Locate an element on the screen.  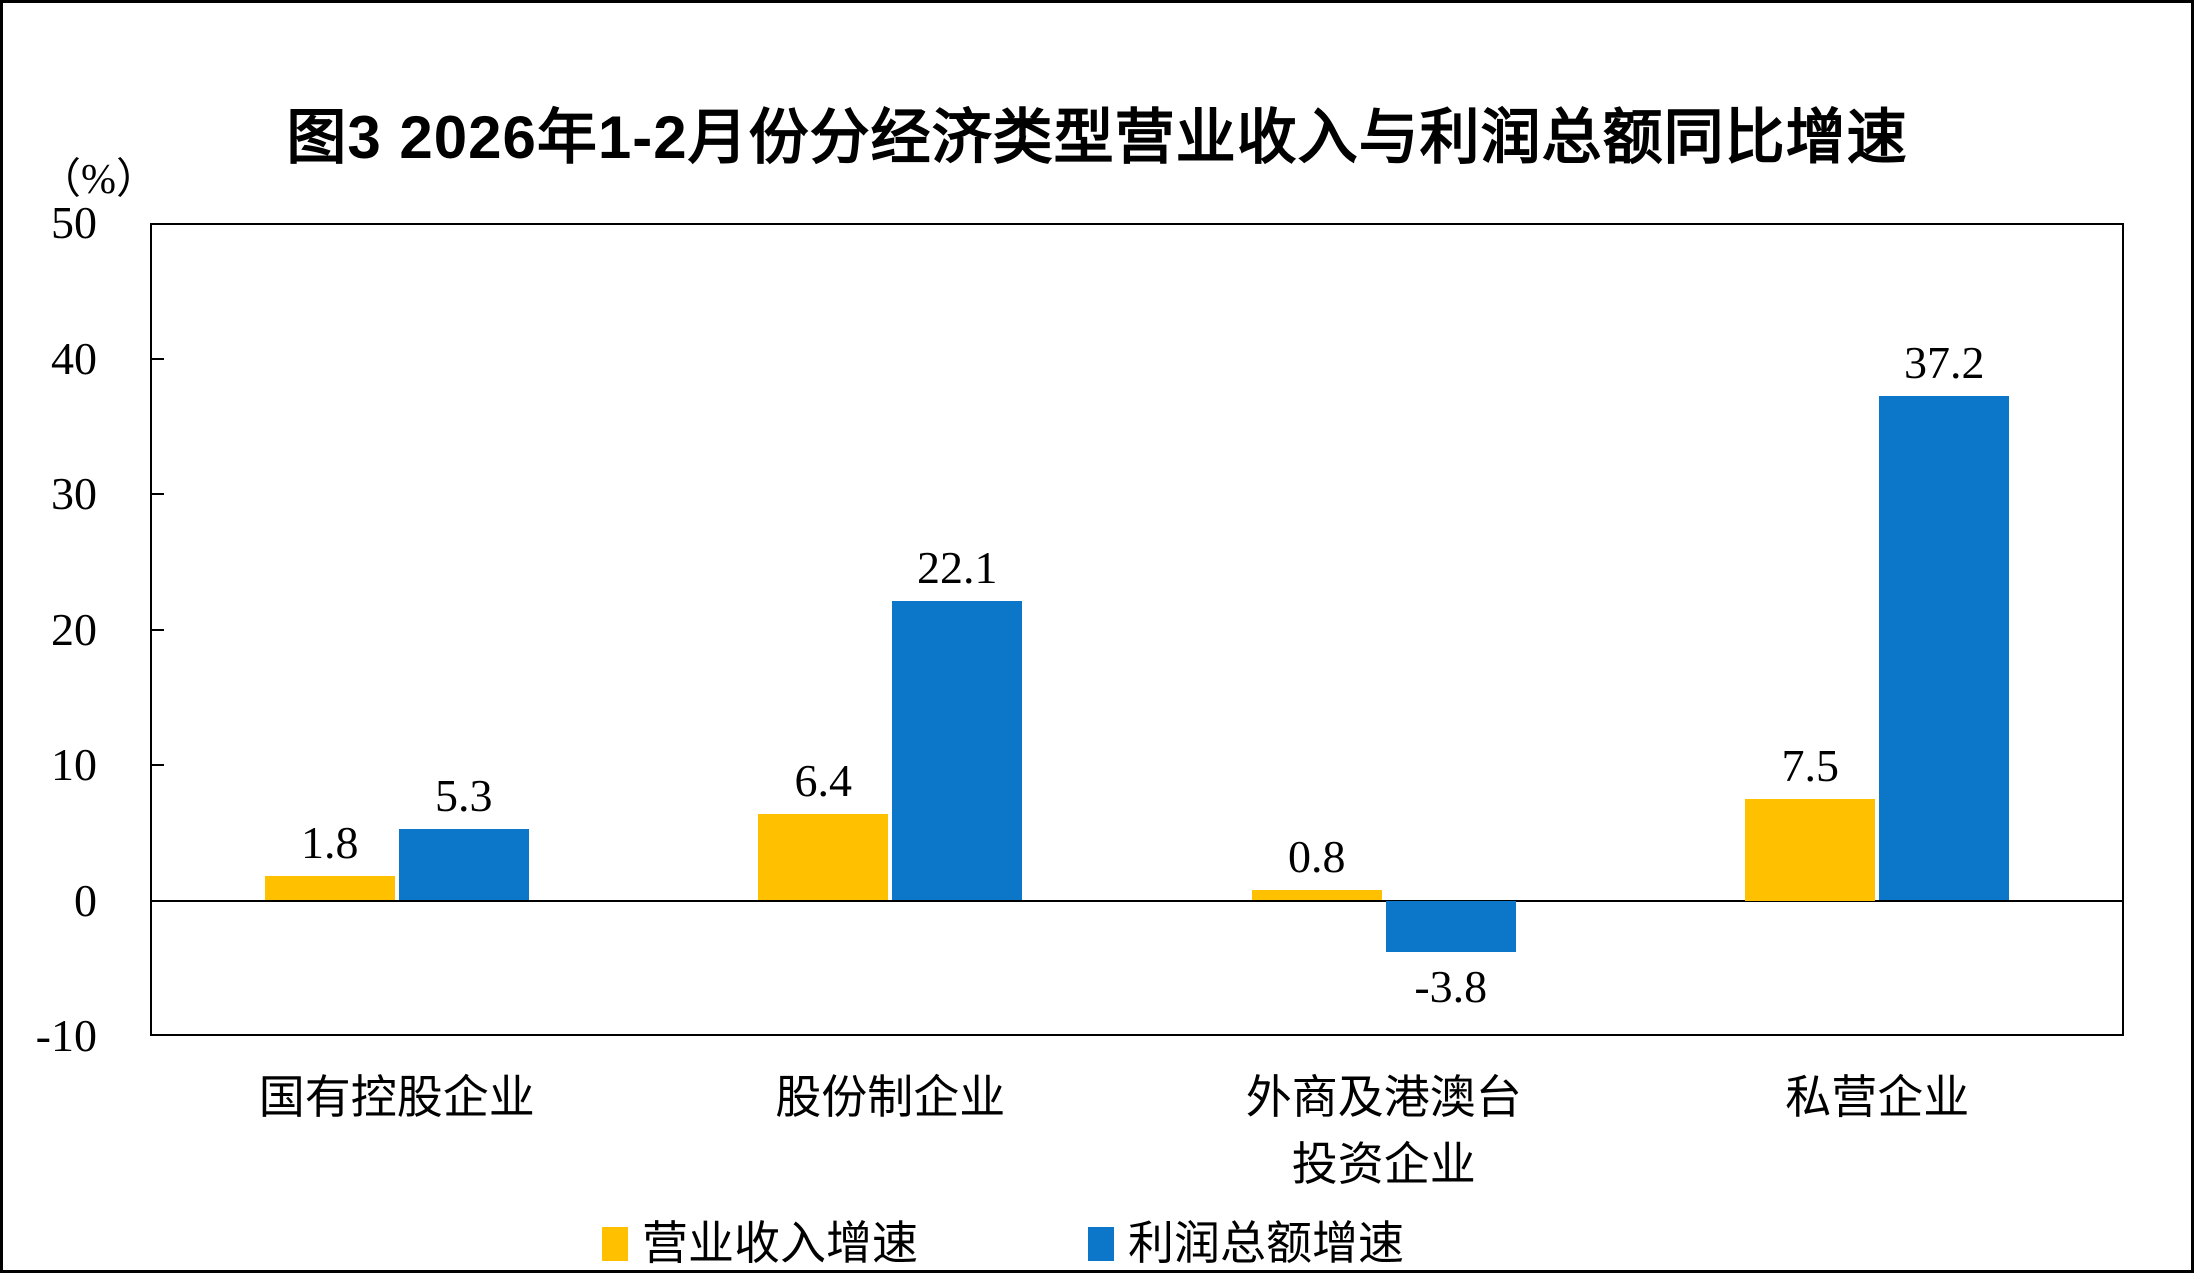
bar-value-label: 5.3 is located at coordinates (464, 795).